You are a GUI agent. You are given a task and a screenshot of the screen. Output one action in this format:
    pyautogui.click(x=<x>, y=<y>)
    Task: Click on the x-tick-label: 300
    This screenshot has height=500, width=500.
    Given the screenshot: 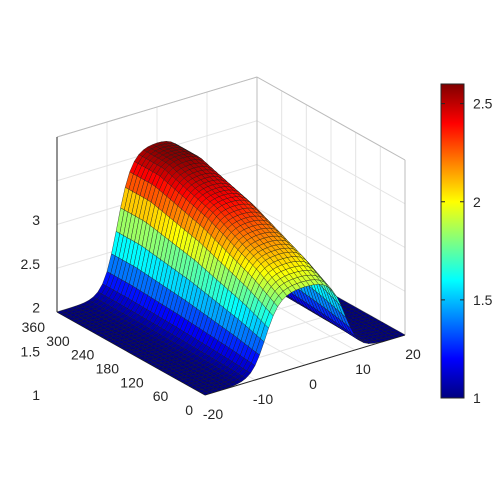 What is the action you would take?
    pyautogui.click(x=58, y=341)
    